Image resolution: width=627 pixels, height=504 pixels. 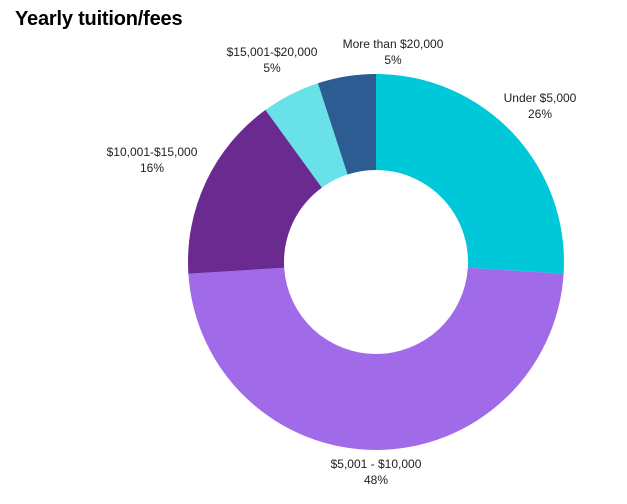 What do you see at coordinates (393, 60) in the screenshot?
I see `slice-percent-more-than-20-000: 5%` at bounding box center [393, 60].